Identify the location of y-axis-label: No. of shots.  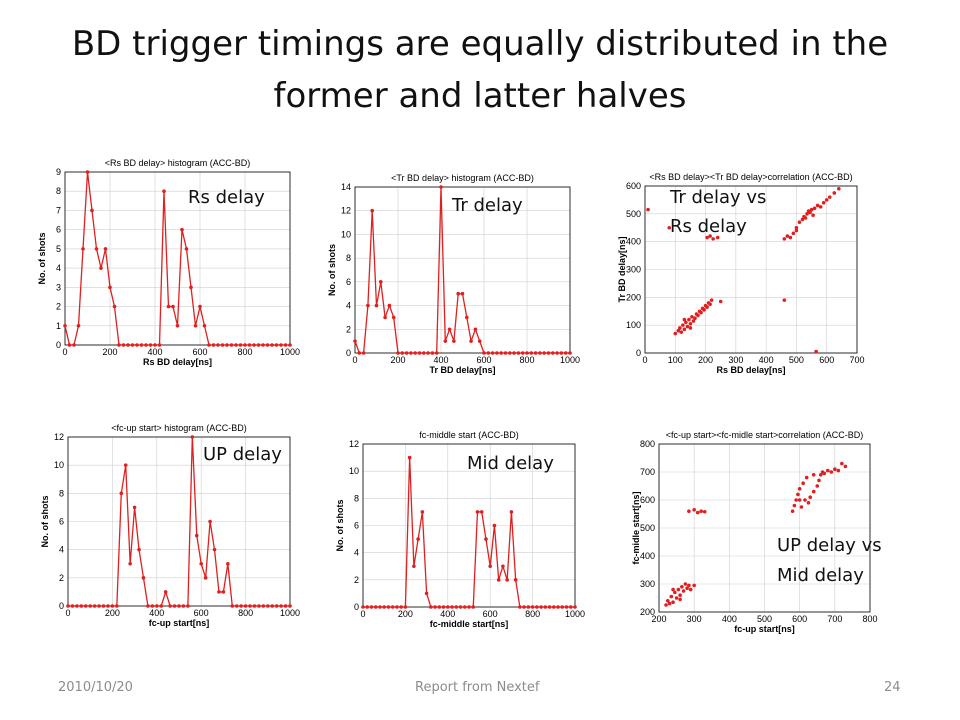
(332, 270).